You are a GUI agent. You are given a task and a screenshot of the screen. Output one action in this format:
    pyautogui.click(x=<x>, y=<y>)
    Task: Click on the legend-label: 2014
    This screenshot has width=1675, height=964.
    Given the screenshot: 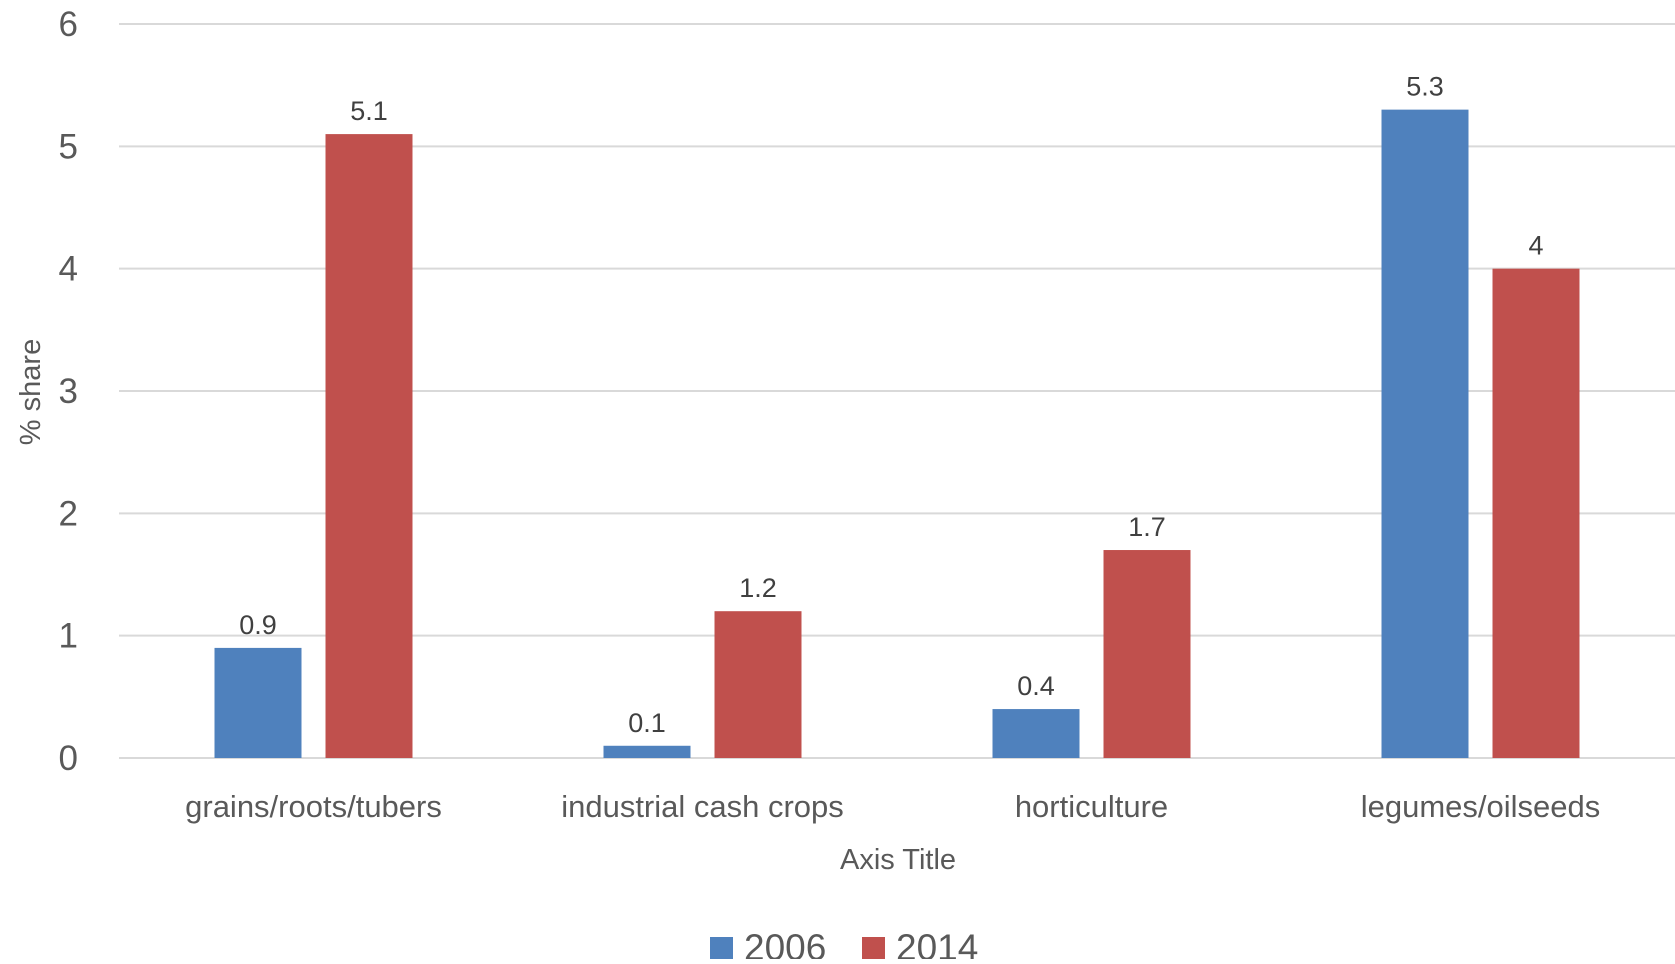 What is the action you would take?
    pyautogui.click(x=937, y=943)
    